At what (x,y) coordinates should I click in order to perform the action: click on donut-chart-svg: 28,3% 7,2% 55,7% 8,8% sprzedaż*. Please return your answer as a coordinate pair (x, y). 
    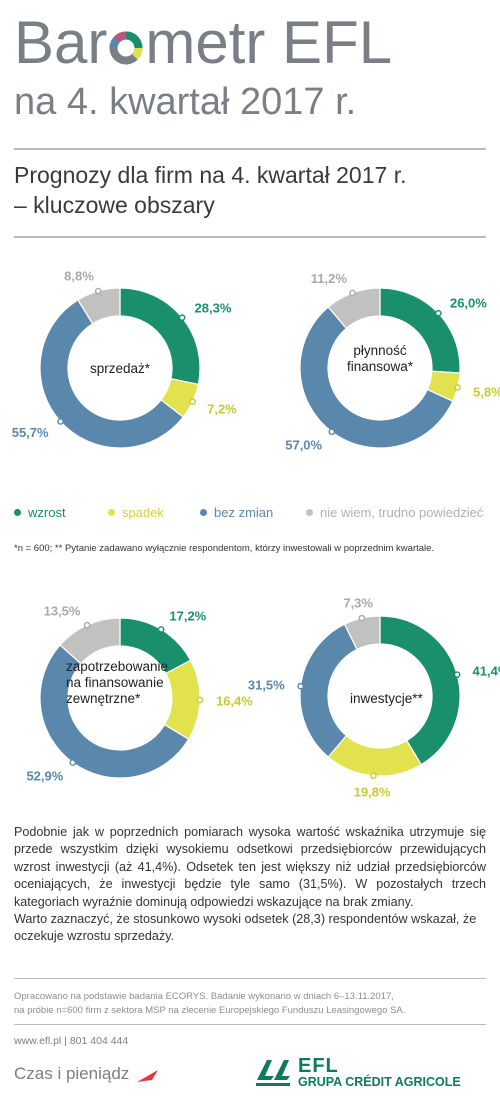
    Looking at the image, I should click on (124, 359).